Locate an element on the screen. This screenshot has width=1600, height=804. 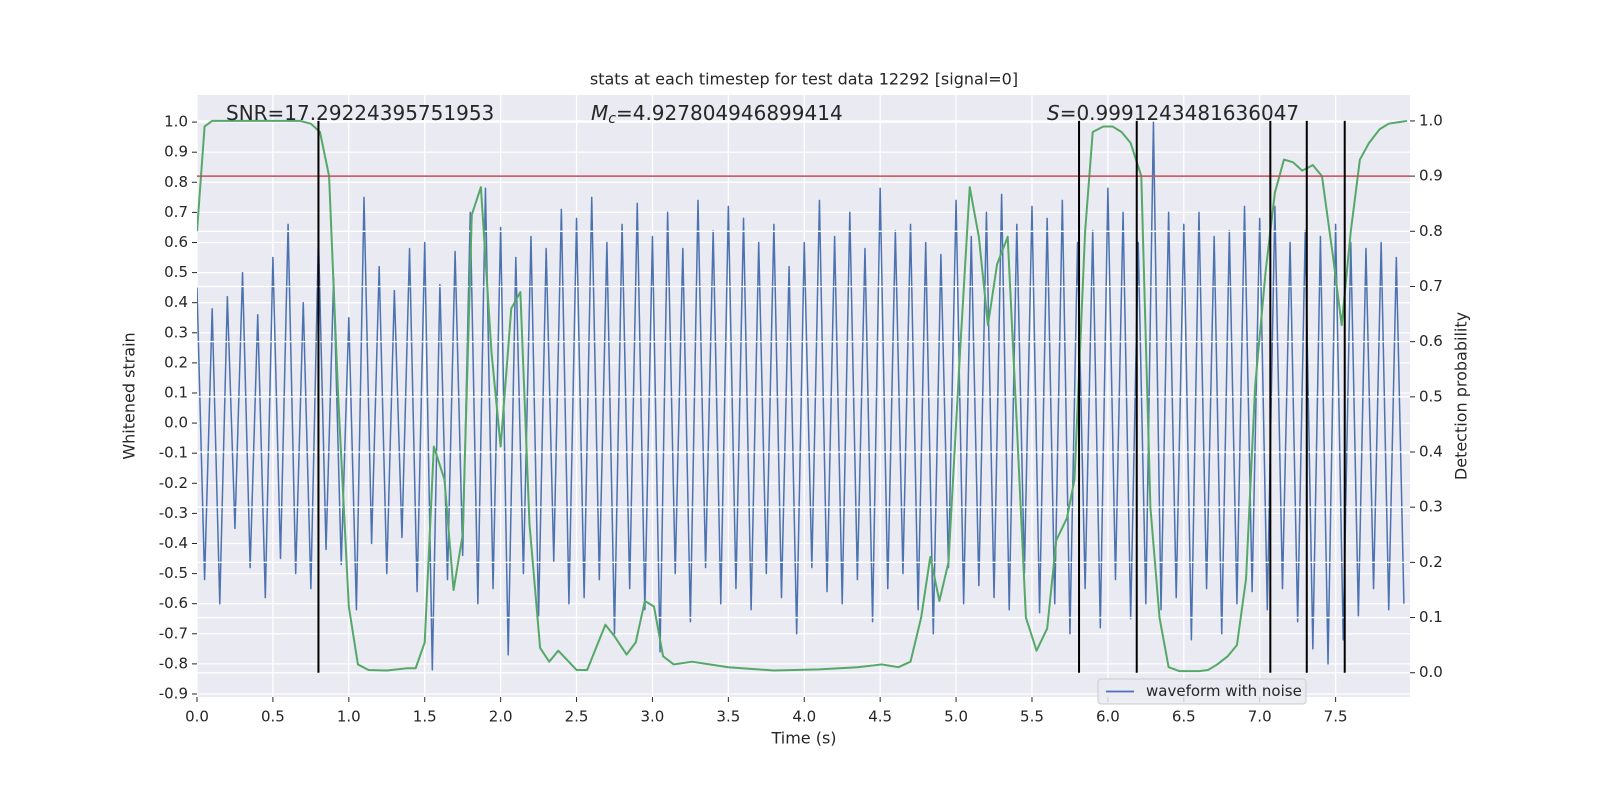
y-tick-label: 0.0 is located at coordinates (176, 423).